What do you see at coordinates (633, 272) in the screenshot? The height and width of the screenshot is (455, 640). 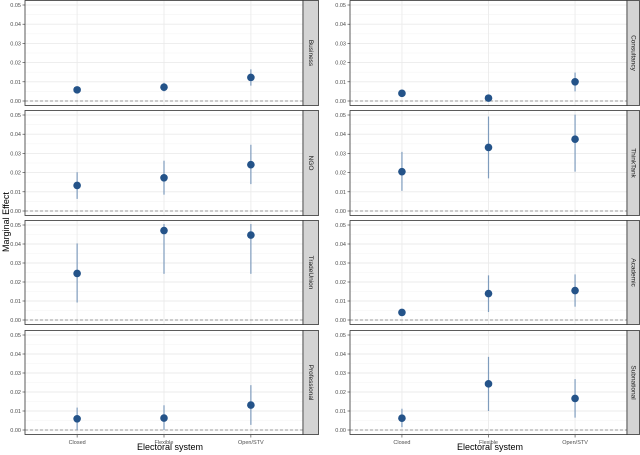 I see `facet-strip-label: Academic` at bounding box center [633, 272].